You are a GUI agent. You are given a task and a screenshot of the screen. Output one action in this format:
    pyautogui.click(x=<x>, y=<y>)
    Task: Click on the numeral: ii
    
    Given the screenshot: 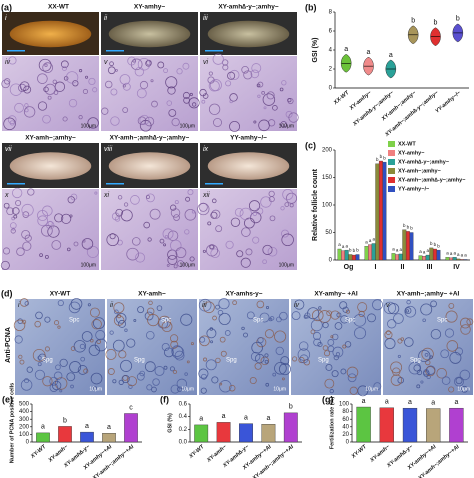 What is the action you would take?
    pyautogui.click(x=106, y=18)
    